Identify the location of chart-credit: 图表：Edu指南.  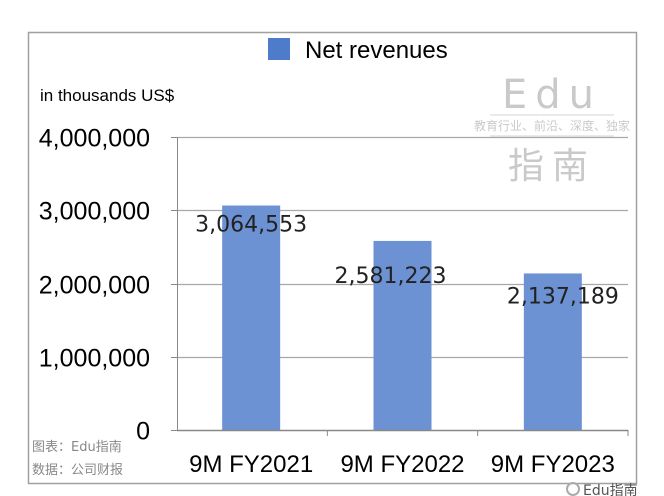
(77, 447).